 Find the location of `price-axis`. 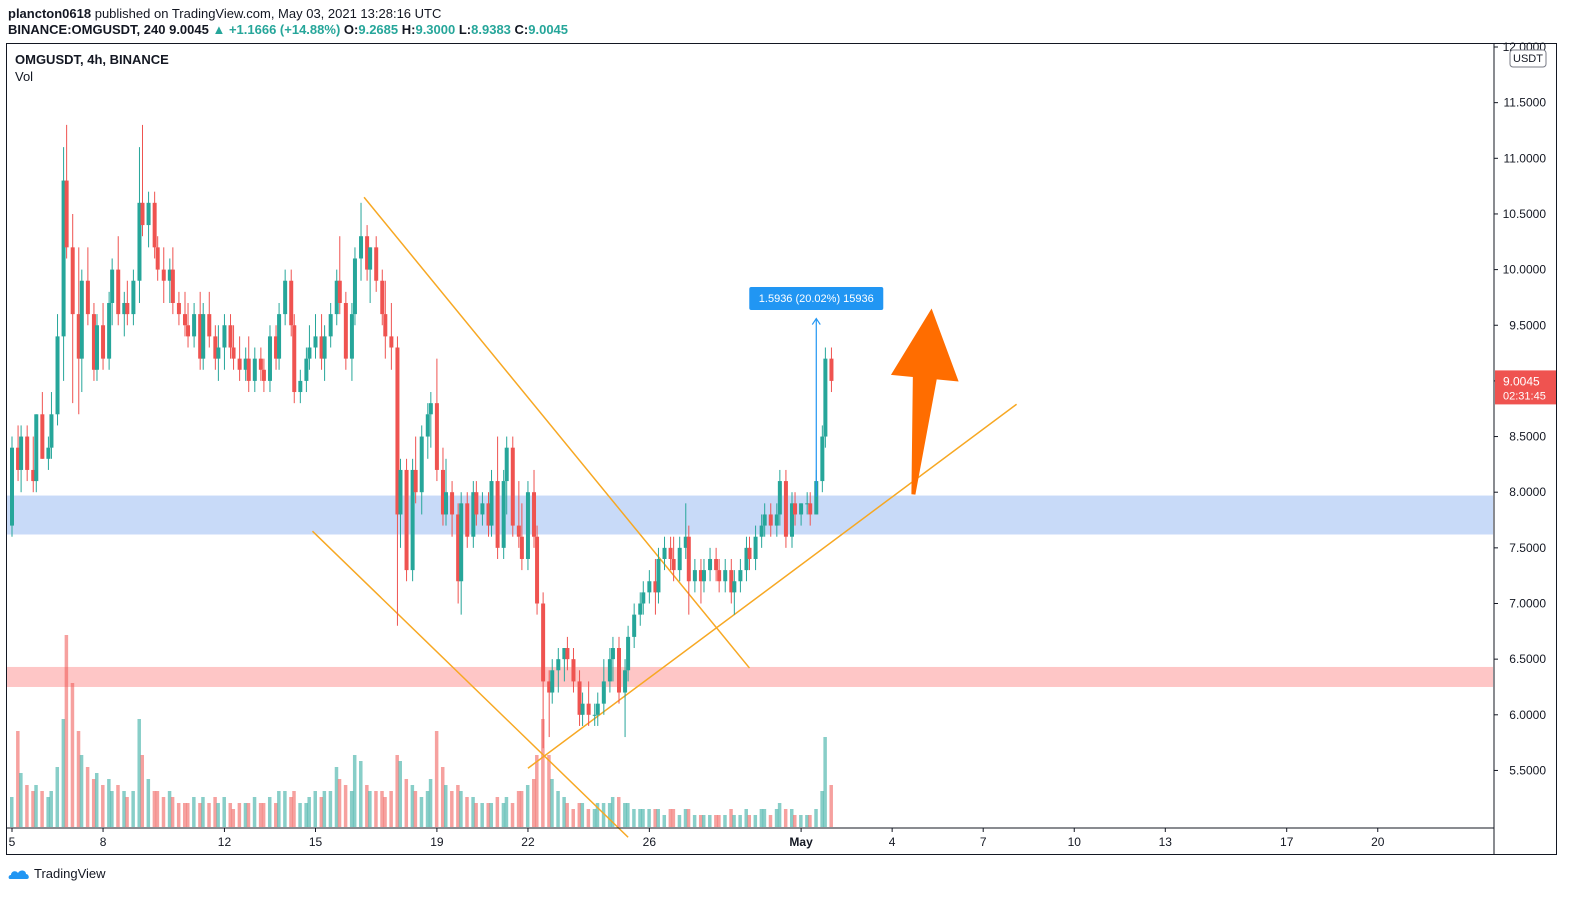

price-axis is located at coordinates (1525, 449).